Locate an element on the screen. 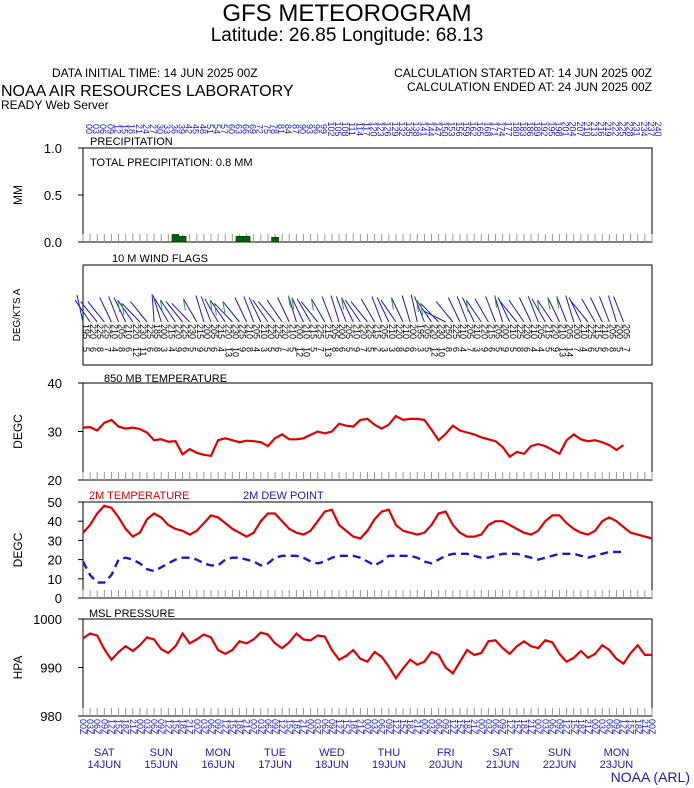 The image size is (694, 788). forecast-hour-label: 78 is located at coordinates (274, 129).